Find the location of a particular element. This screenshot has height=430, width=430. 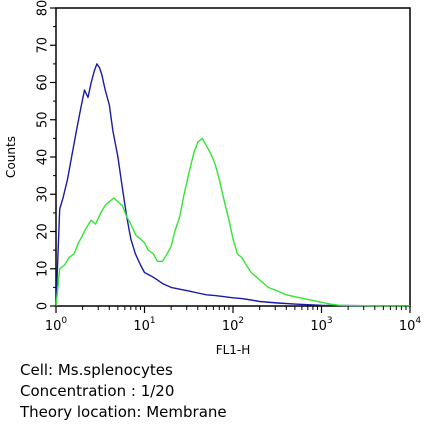

y-tick-label: 40 is located at coordinates (43, 157).